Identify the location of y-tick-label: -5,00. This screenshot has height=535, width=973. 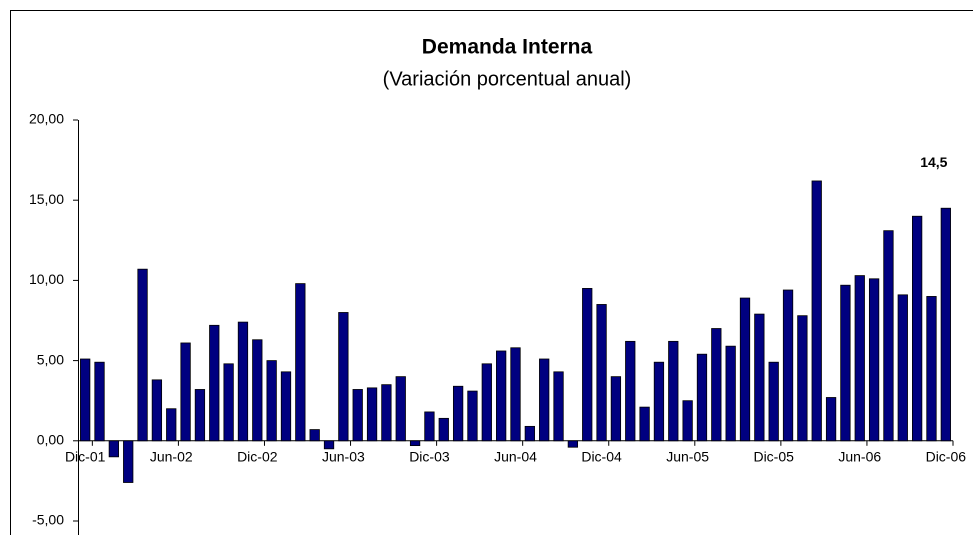
(48, 520).